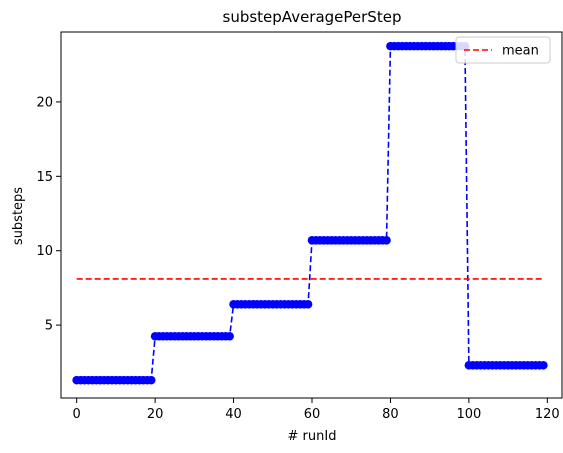  Describe the element at coordinates (312, 436) in the screenshot. I see `x-axis-label: # runId` at that location.